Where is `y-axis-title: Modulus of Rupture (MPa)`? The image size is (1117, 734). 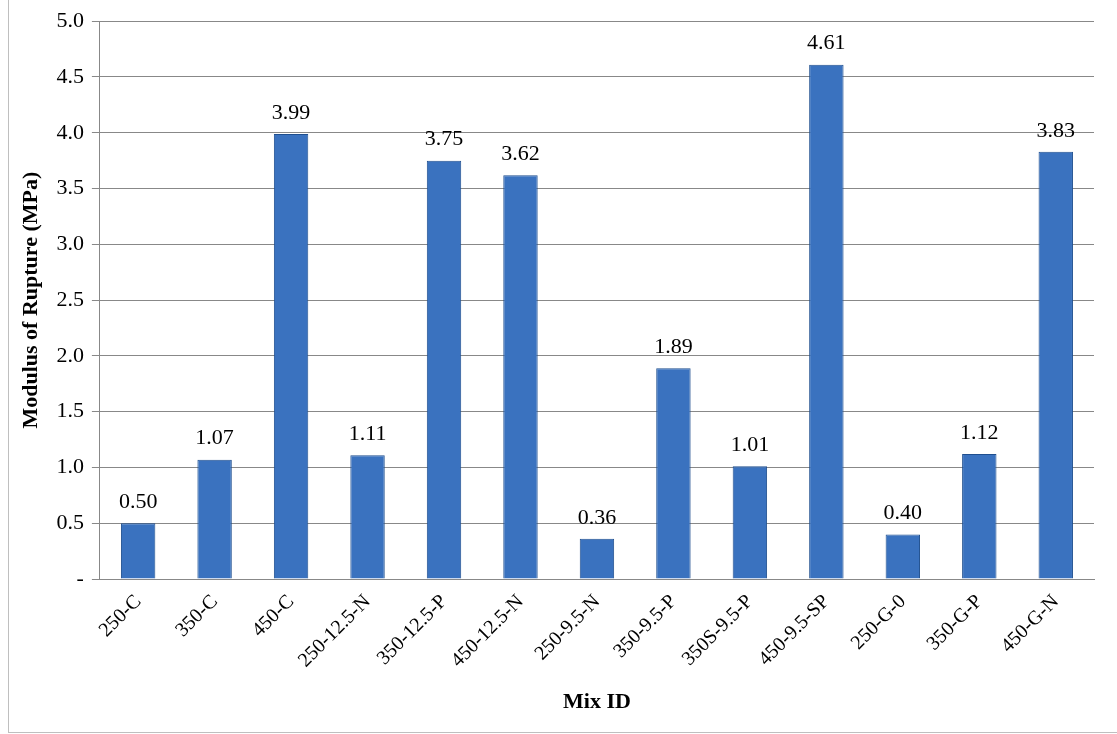
y-axis-title: Modulus of Rupture (MPa) is located at coordinates (29, 300).